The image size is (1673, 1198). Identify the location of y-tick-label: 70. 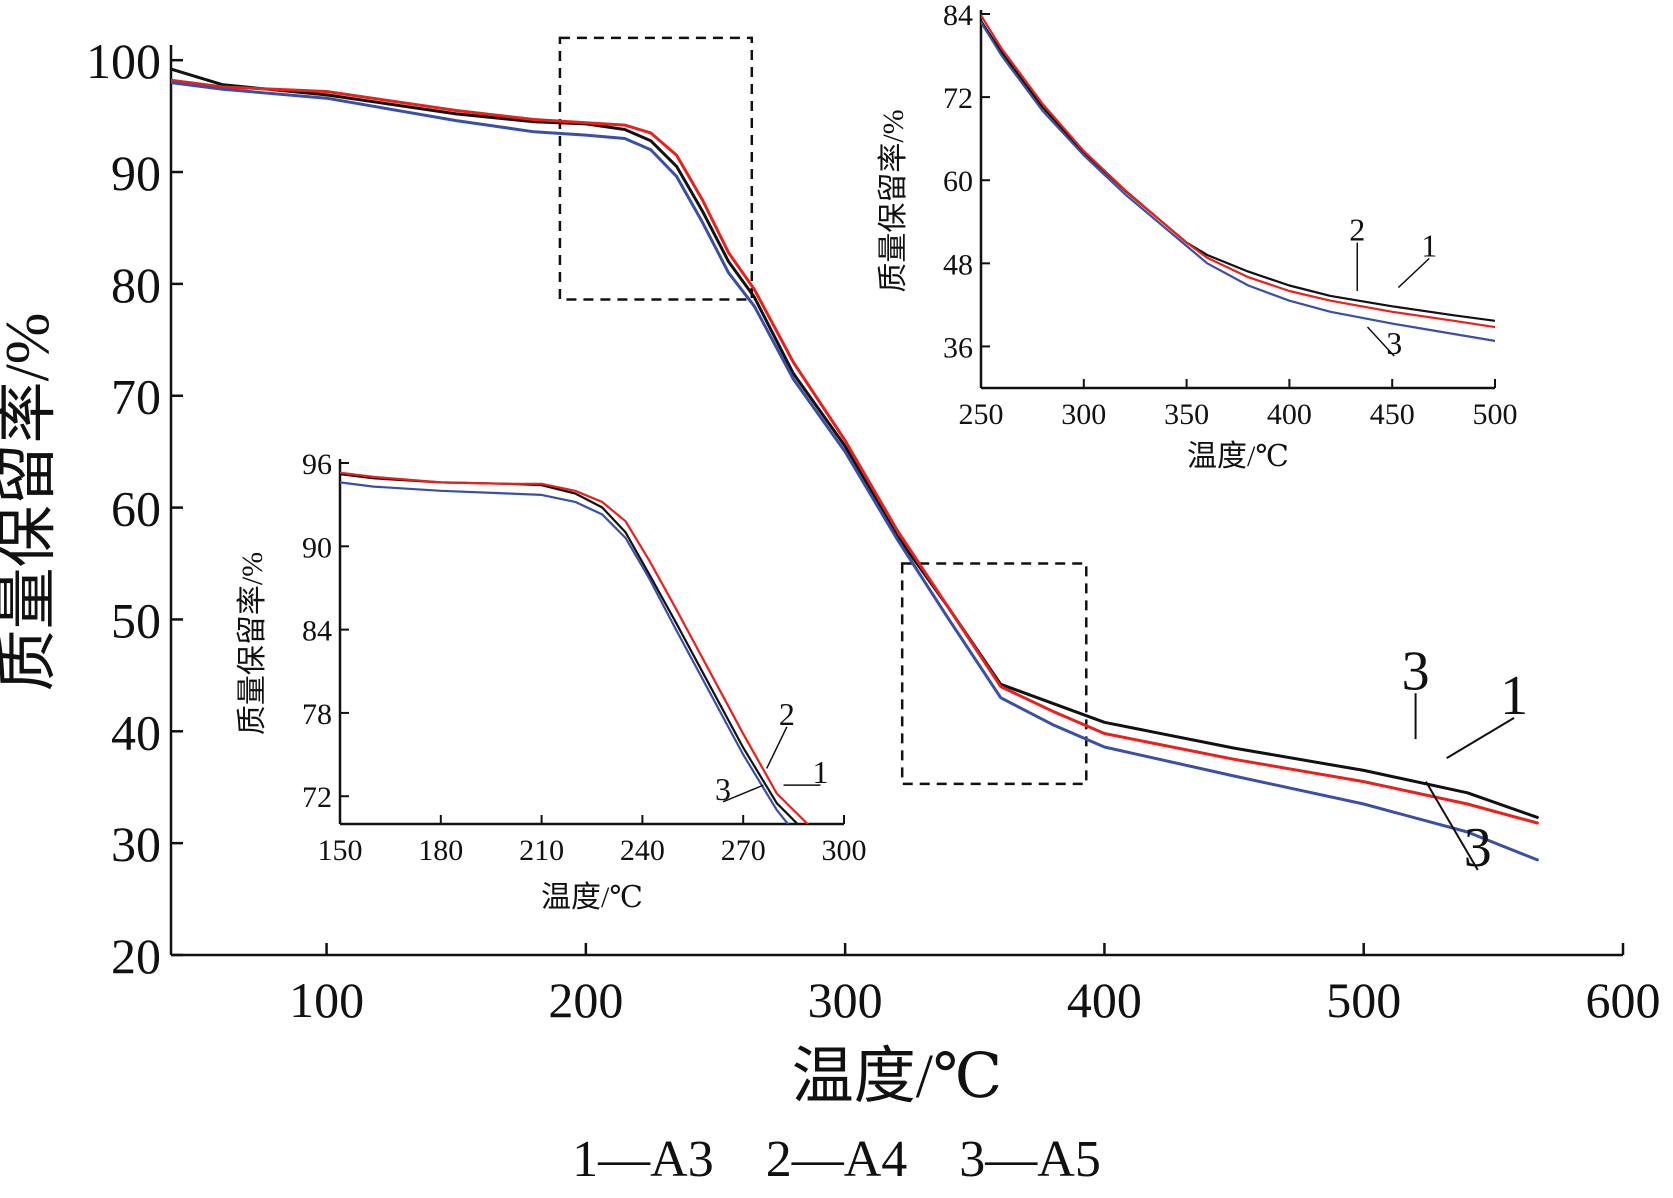
(136, 397).